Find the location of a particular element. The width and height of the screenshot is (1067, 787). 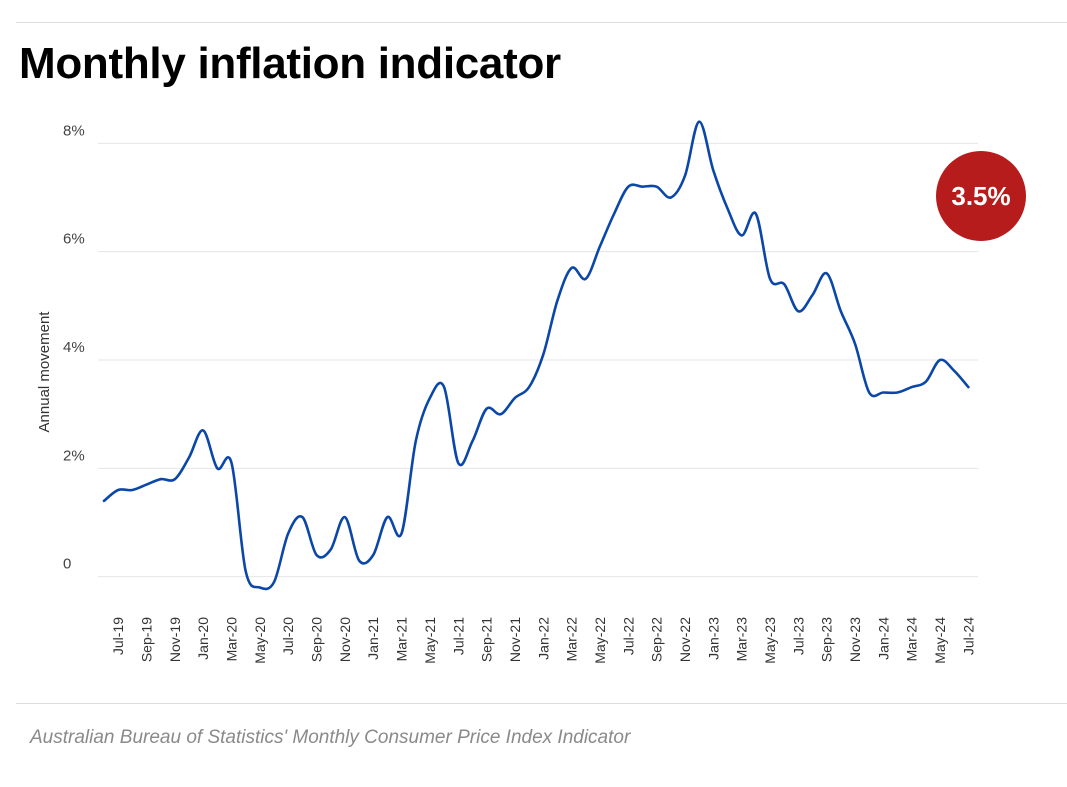

x-tick-label: Sep-21 is located at coordinates (487, 639).